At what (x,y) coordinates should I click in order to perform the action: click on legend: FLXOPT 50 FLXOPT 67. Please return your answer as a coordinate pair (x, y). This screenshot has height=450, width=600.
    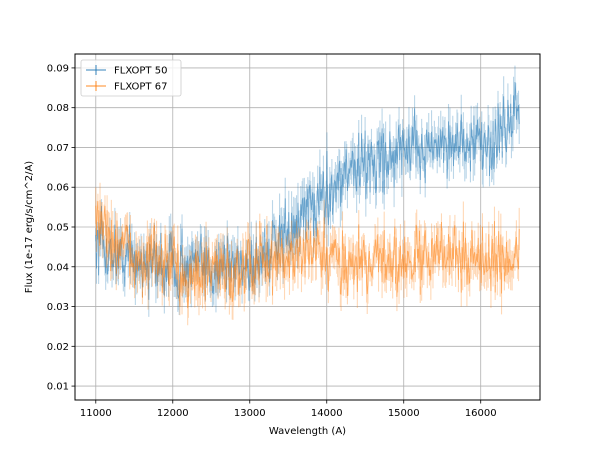
    Looking at the image, I should click on (131, 78).